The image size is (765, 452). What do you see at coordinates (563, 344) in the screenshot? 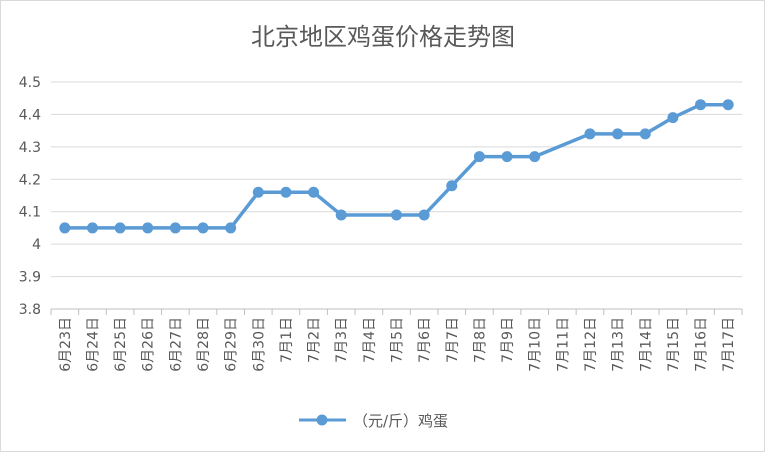
I see `x-tick-label: 7月11日` at bounding box center [563, 344].